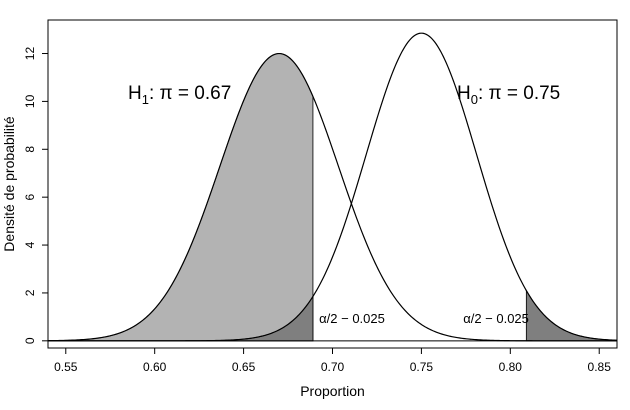 The width and height of the screenshot is (630, 410). What do you see at coordinates (332, 391) in the screenshot?
I see `x-axis-label: Proportion` at bounding box center [332, 391].